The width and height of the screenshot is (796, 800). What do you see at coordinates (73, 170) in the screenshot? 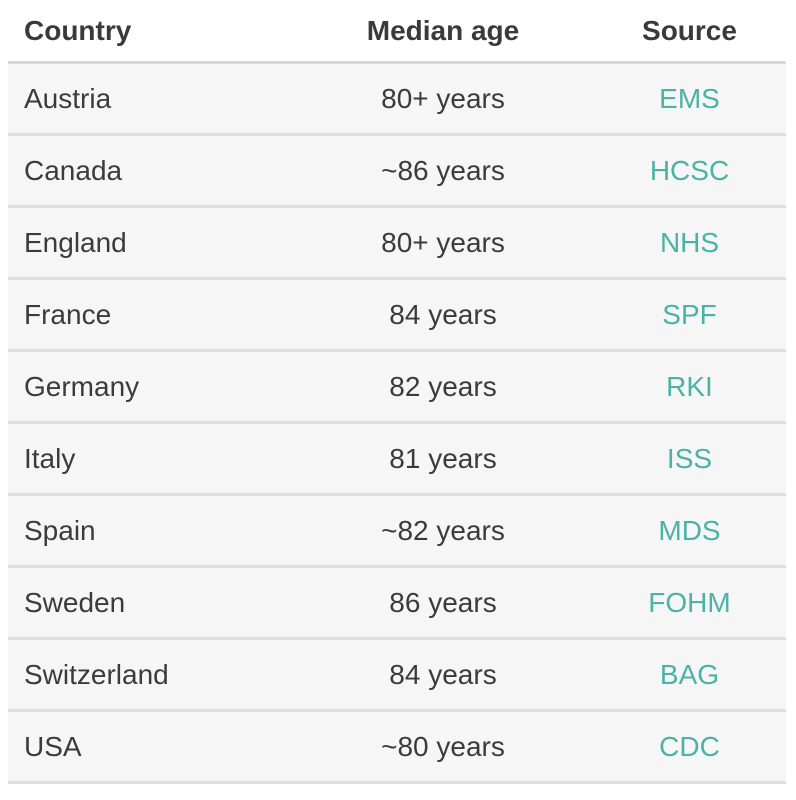
I see `country-cell: Canada` at bounding box center [73, 170].